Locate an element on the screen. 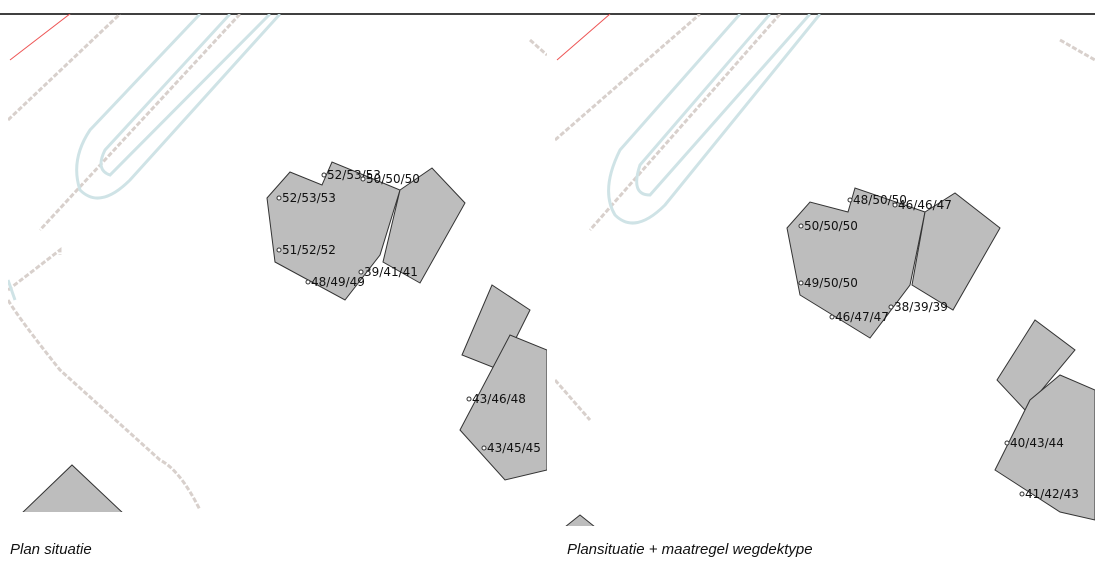 This screenshot has width=1095, height=563. noise-label: 43/46/48 is located at coordinates (499, 399).